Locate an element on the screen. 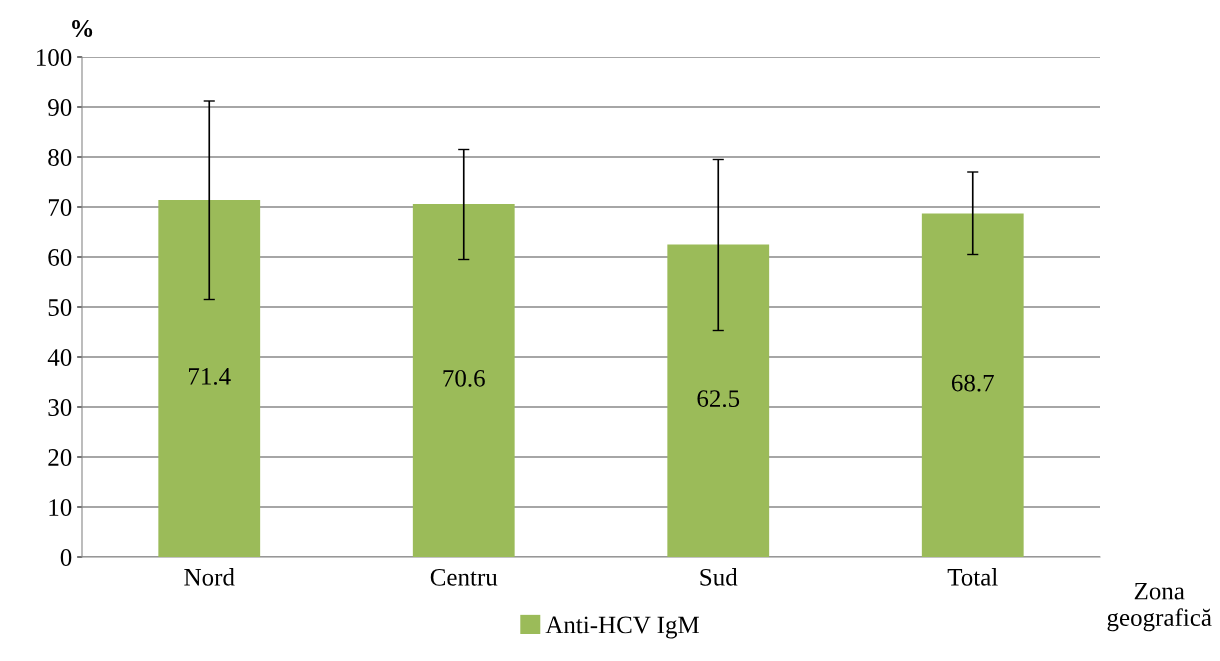 The image size is (1220, 661). y-tick-label: 70 is located at coordinates (60, 207).